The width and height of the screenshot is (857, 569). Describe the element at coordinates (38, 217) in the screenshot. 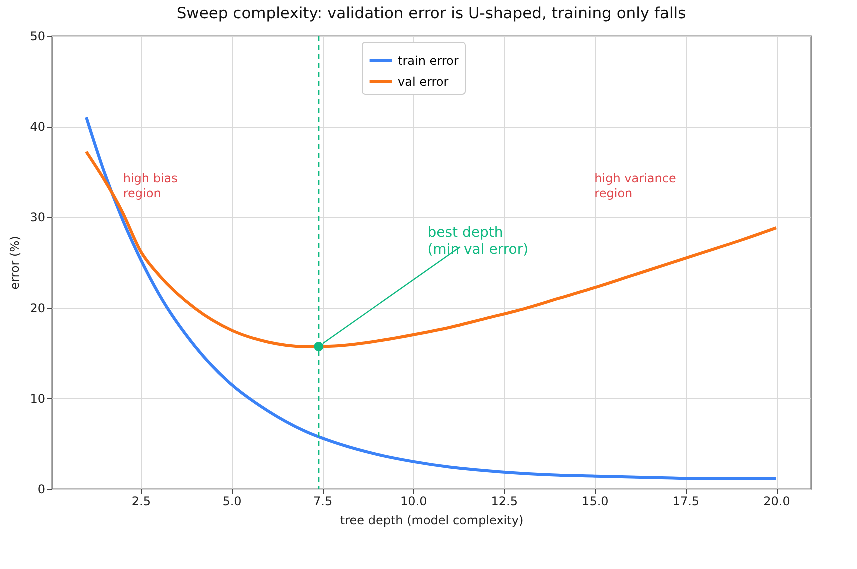

I see `y-tick-label: 30` at that location.